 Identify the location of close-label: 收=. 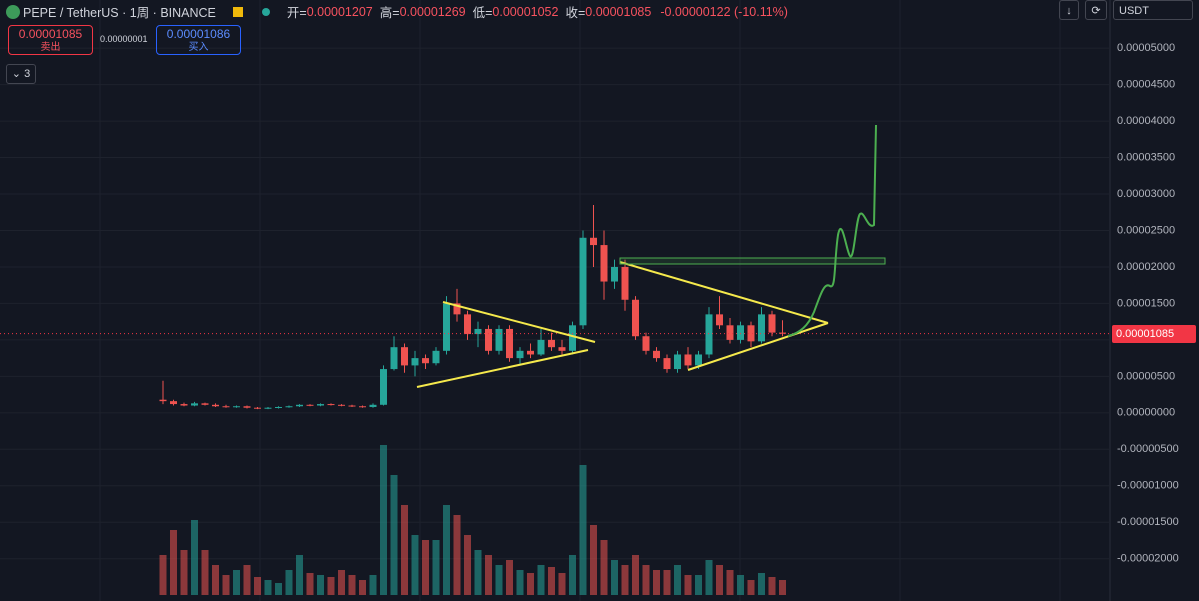
(575, 13).